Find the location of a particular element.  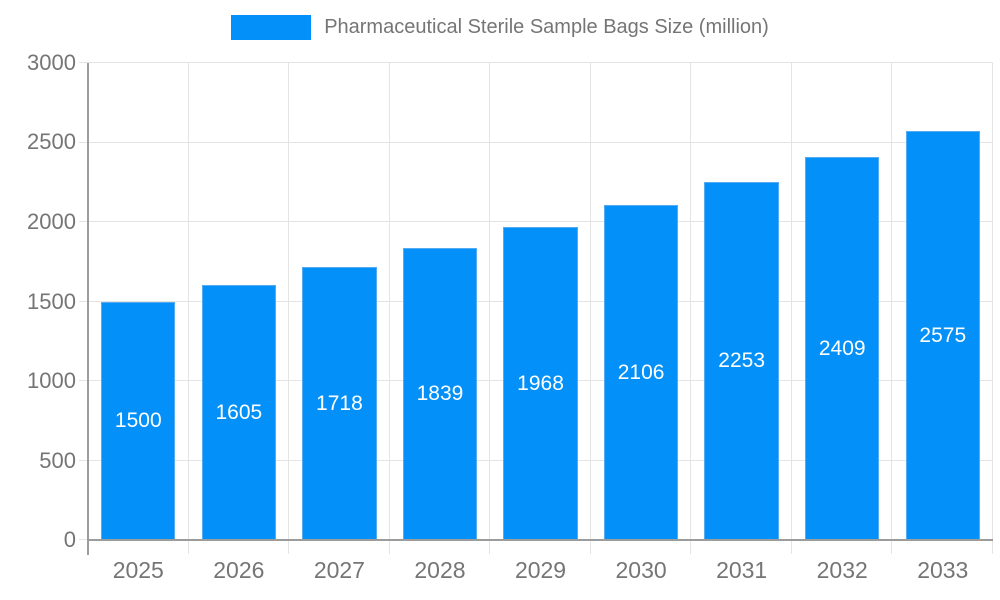

bar-band: 2409 is located at coordinates (842, 301).